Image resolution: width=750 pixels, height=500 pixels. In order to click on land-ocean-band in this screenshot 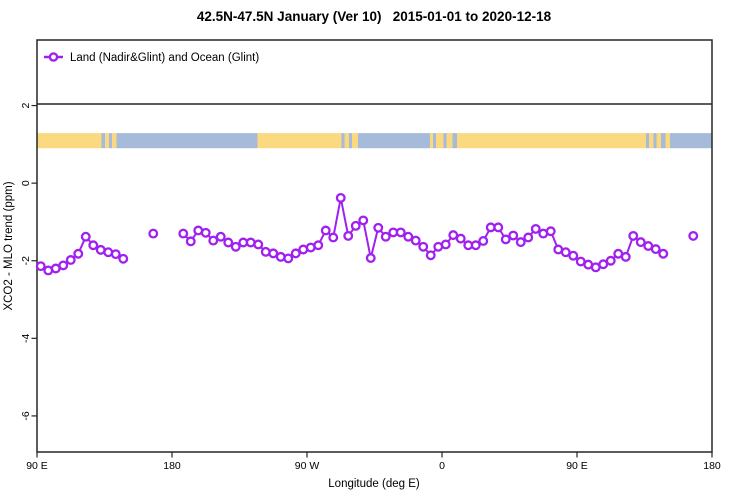, I will do `click(374, 141)`.